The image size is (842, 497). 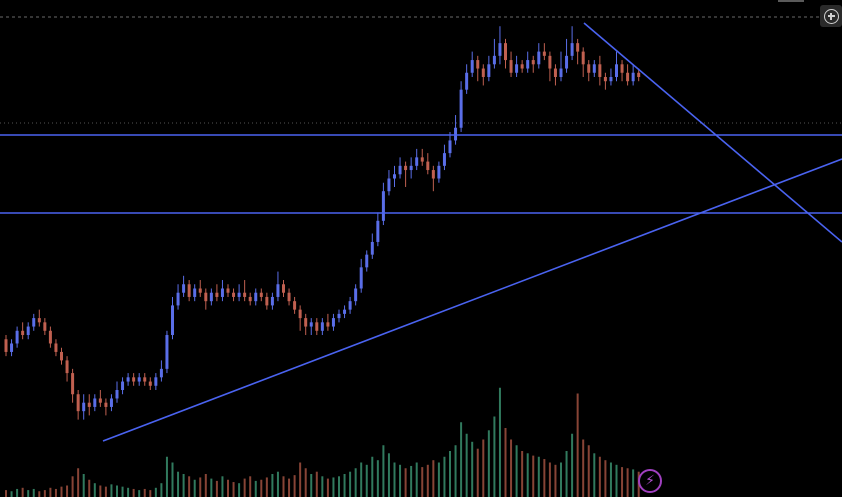 I want to click on top-tab, so click(x=791, y=1).